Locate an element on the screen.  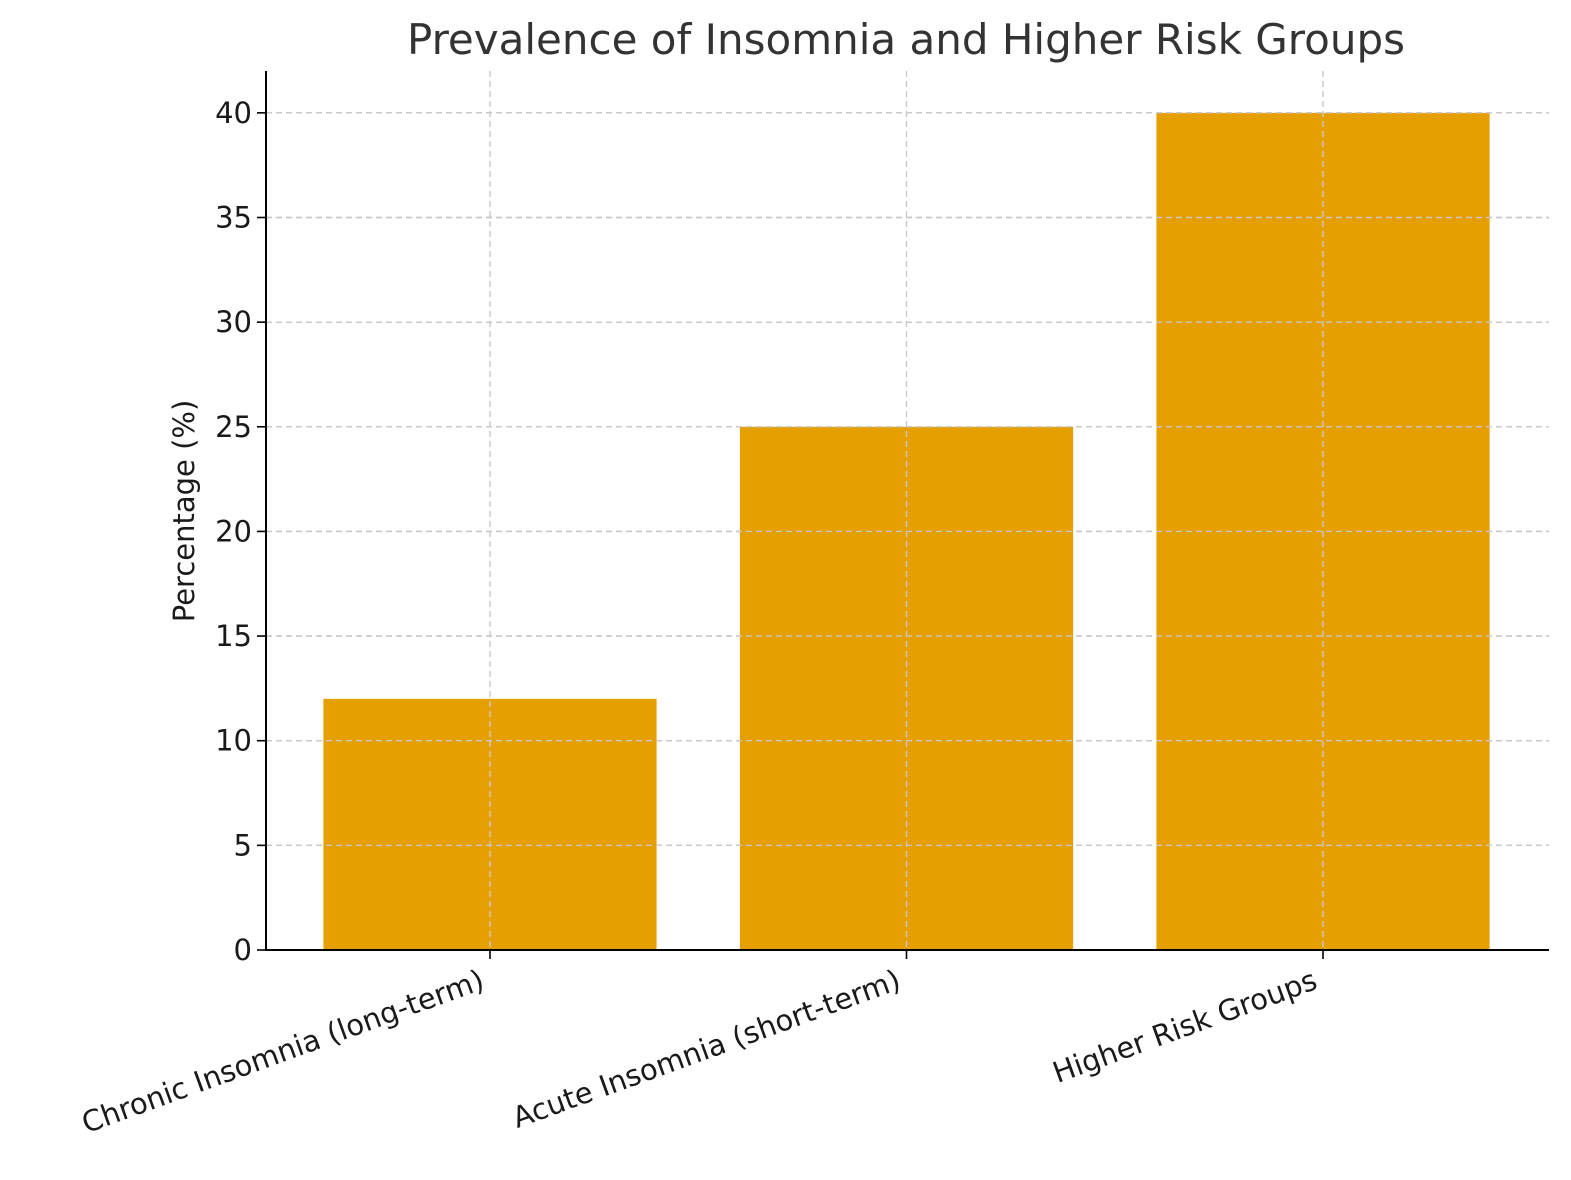
x-tick-label-1: Chronic Insomnia (long-term) is located at coordinates (282, 1051).